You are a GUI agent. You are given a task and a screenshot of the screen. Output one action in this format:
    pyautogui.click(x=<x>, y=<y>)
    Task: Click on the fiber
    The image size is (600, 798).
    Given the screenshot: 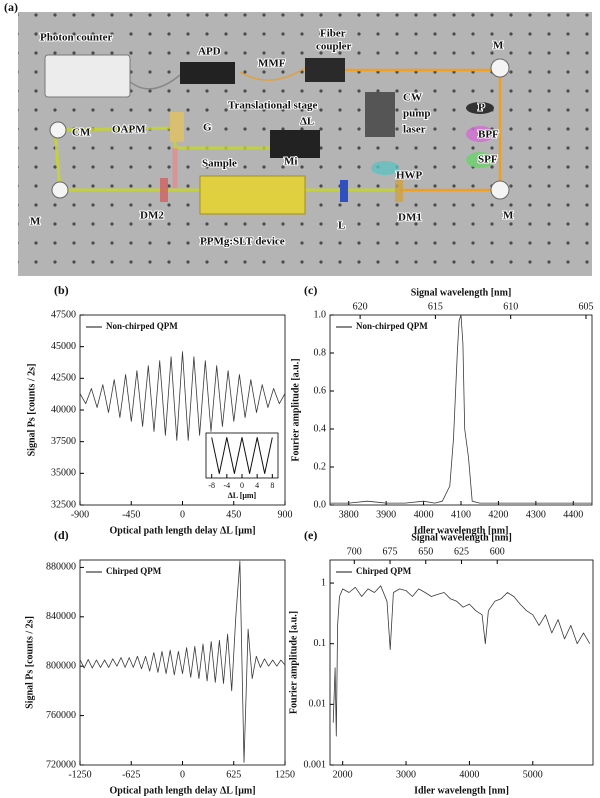 What is the action you would take?
    pyautogui.click(x=272, y=74)
    